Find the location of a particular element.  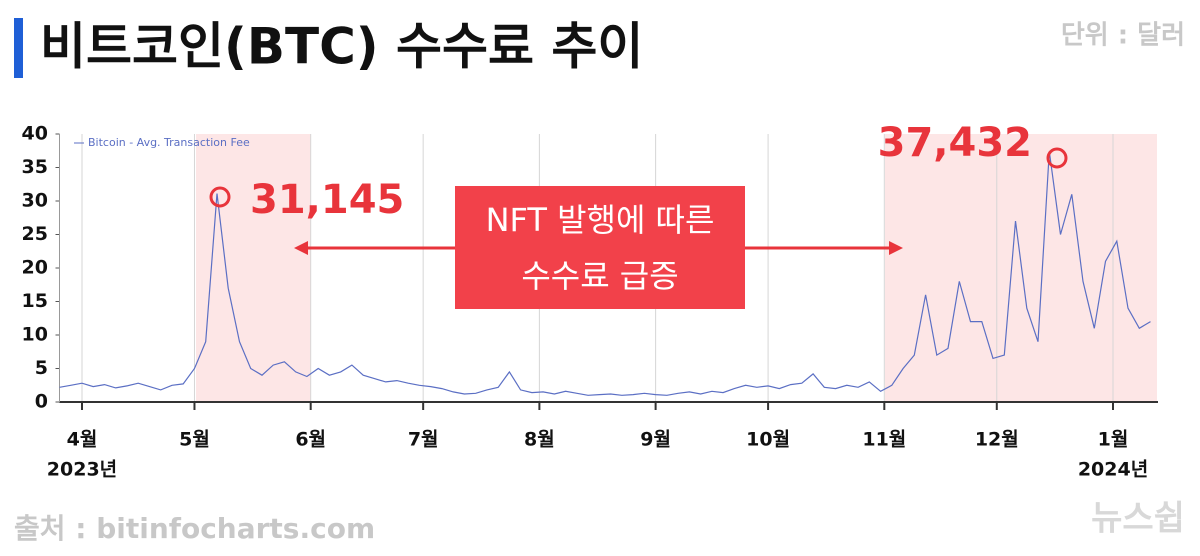

highlight-may is located at coordinates (253, 268).